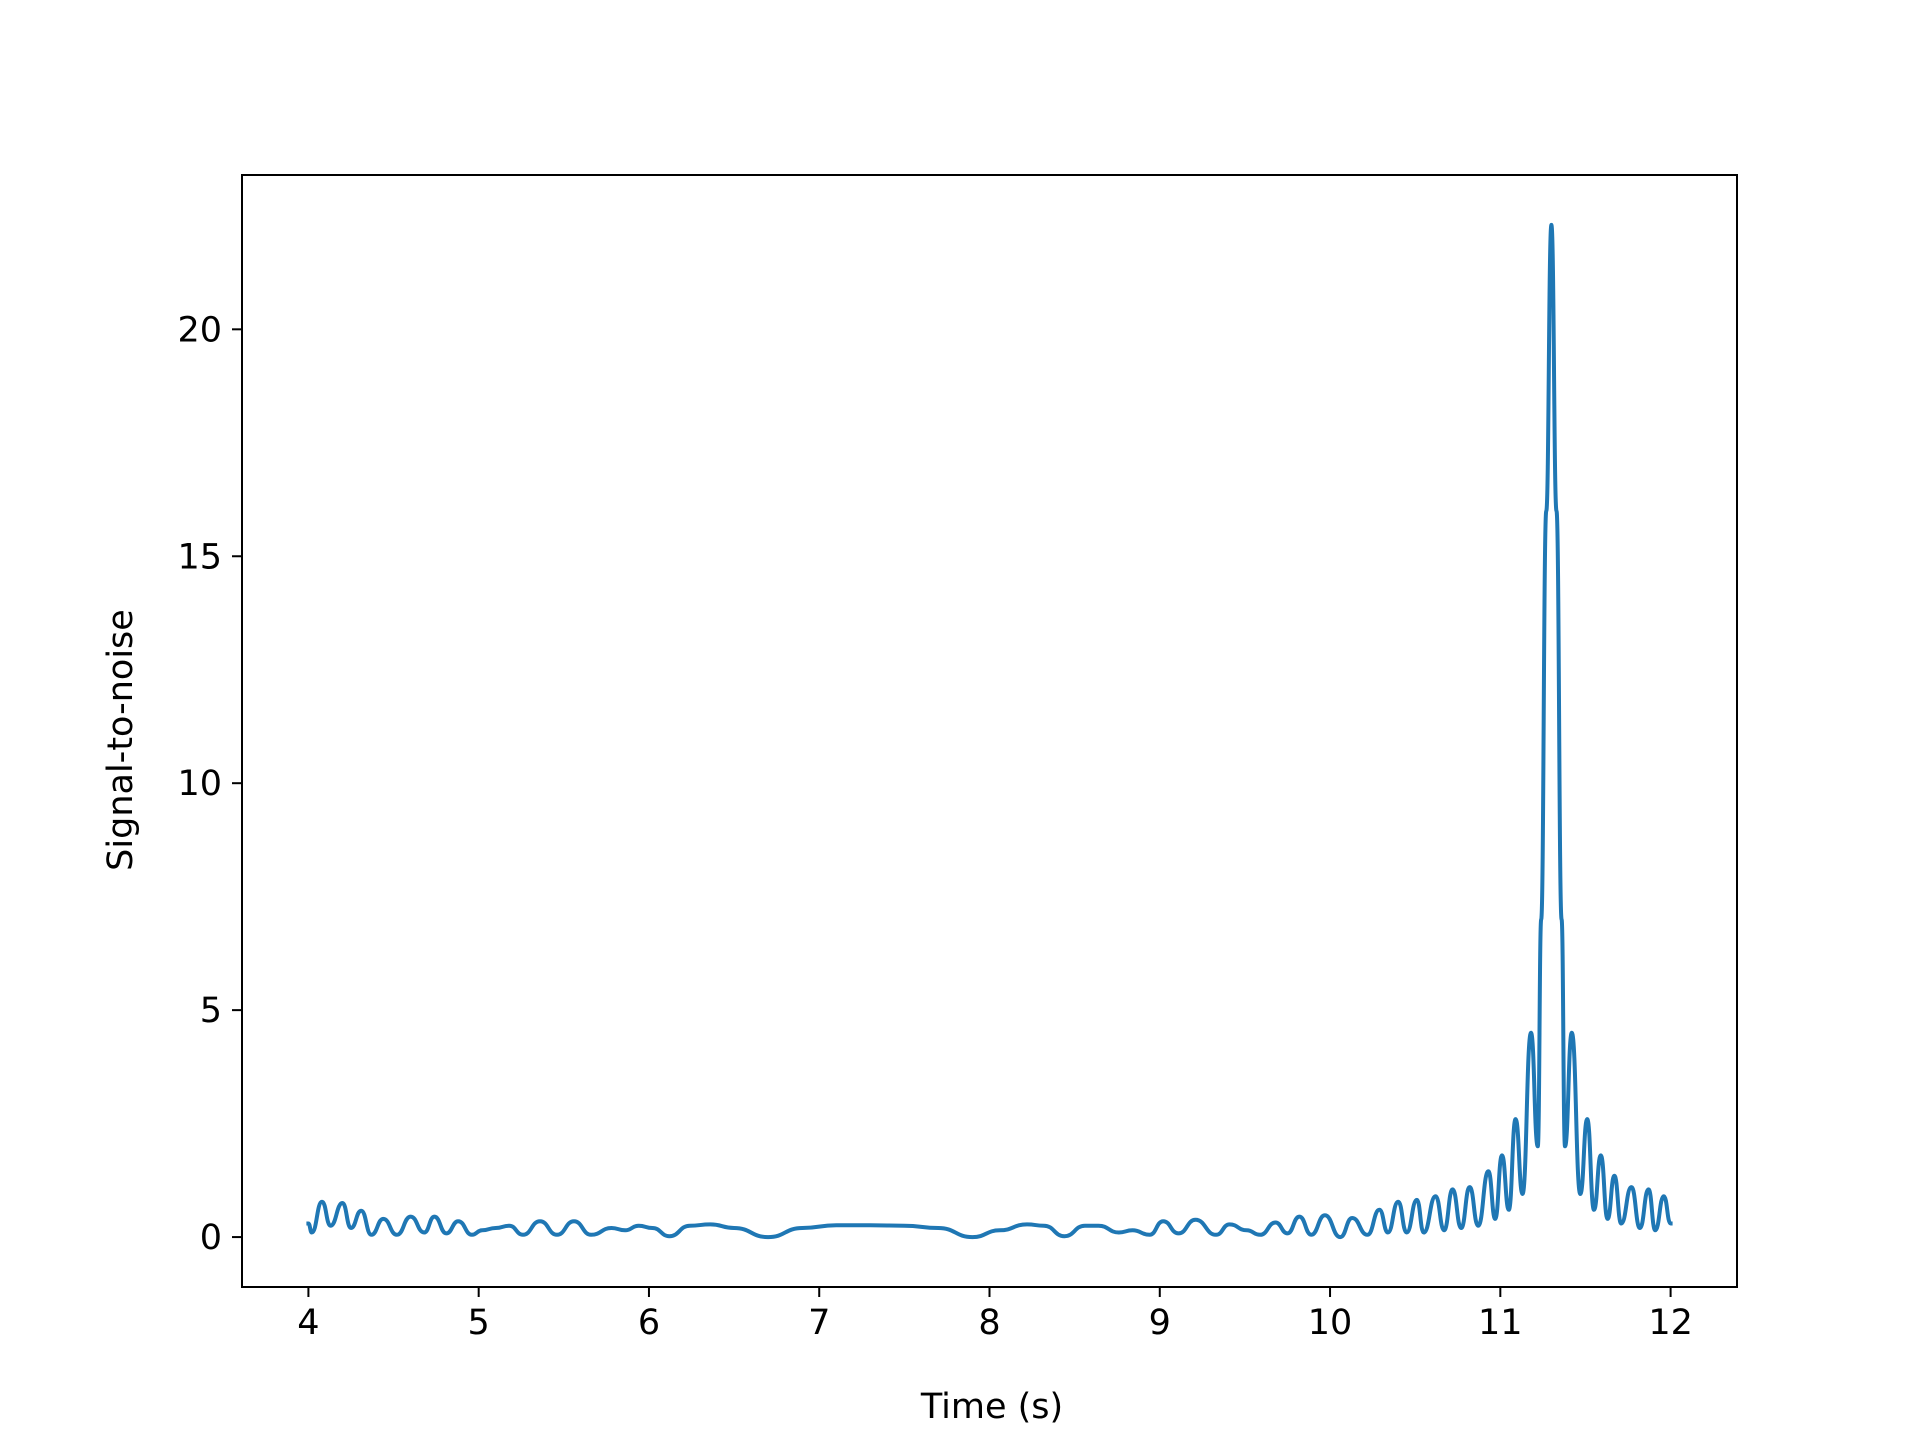 The image size is (1920, 1440). What do you see at coordinates (649, 1323) in the screenshot?
I see `x-tick-label: 6` at bounding box center [649, 1323].